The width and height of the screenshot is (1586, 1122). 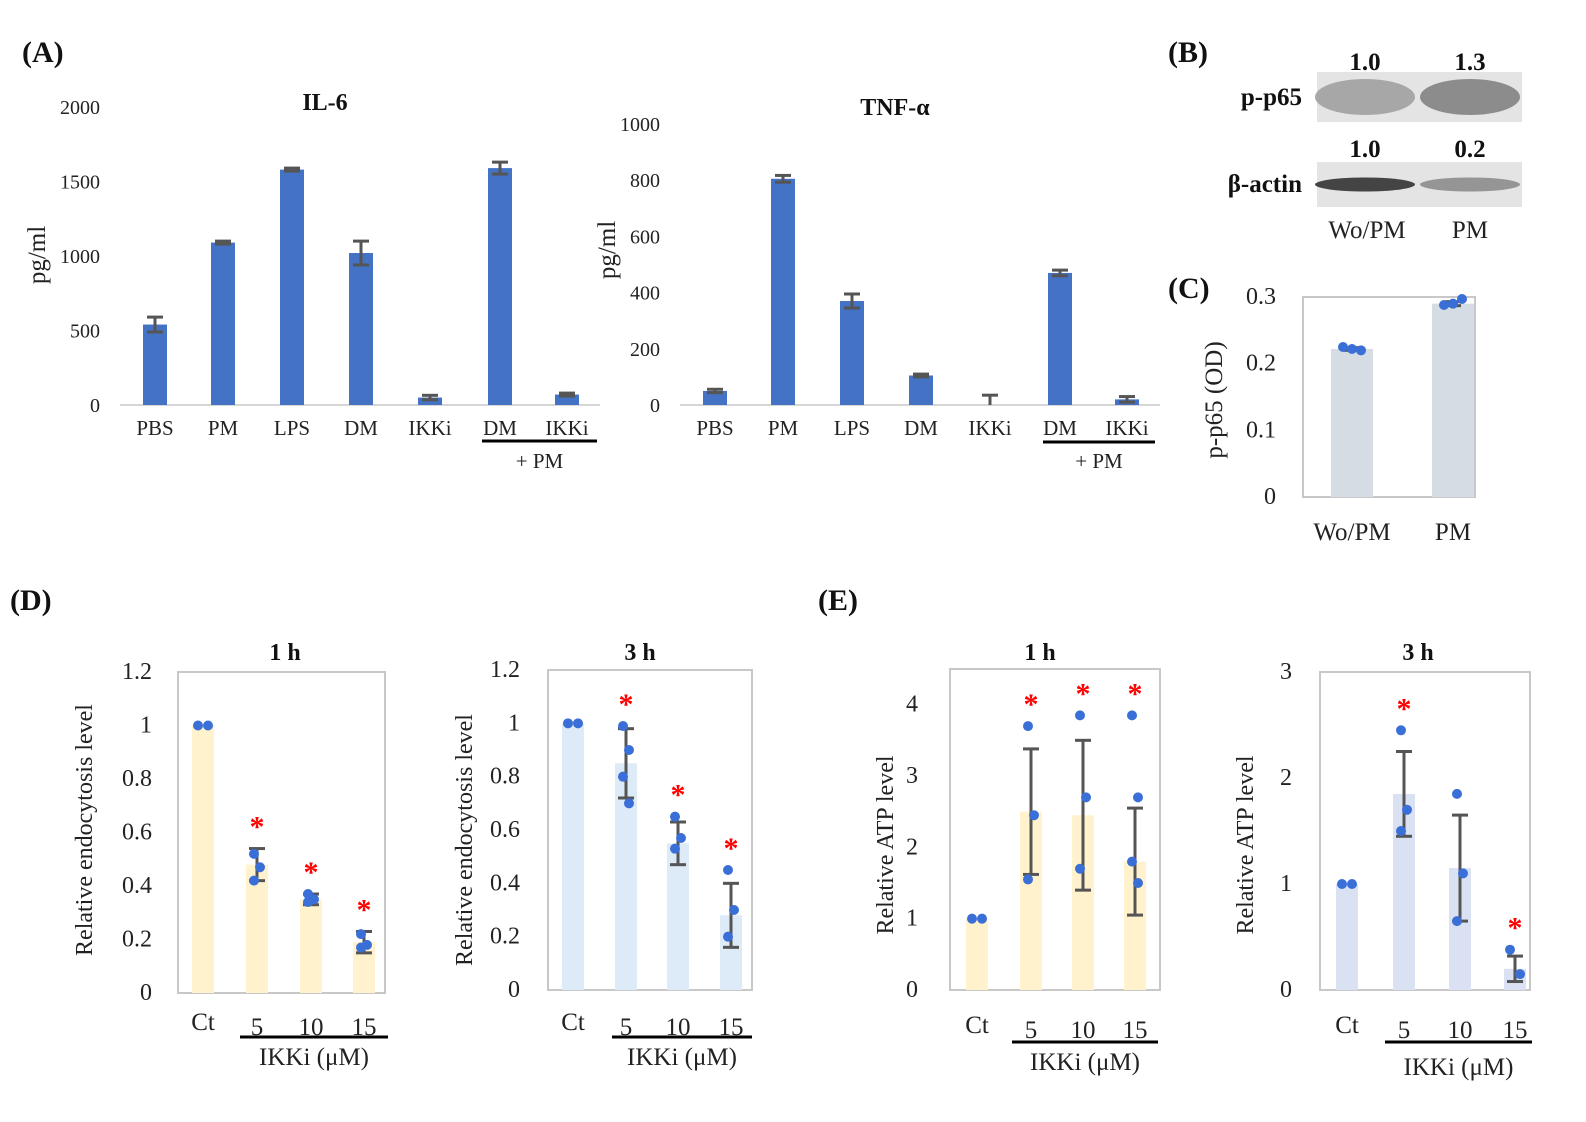 I want to click on panel-label-a: (A), so click(x=43, y=52).